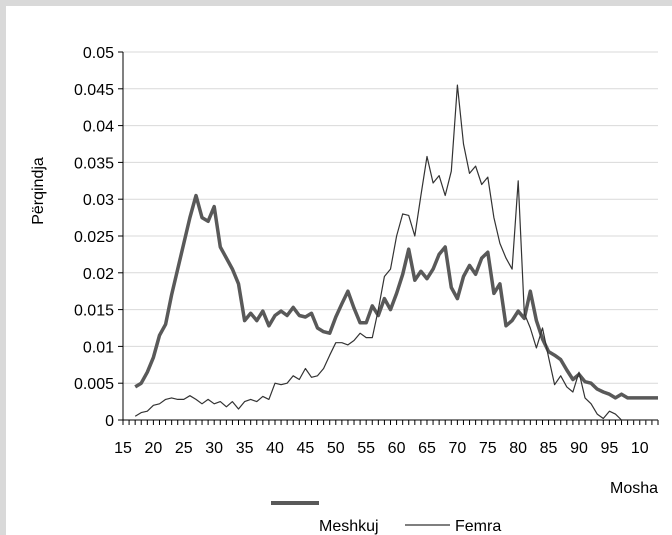 The height and width of the screenshot is (535, 672). What do you see at coordinates (245, 448) in the screenshot?
I see `x-tick-label: 35` at bounding box center [245, 448].